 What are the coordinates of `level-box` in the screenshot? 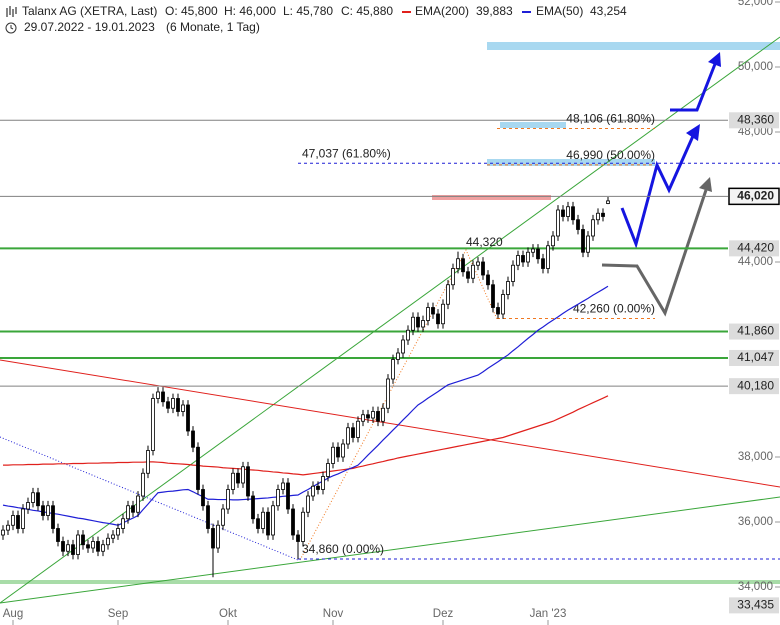 It's located at (754, 120).